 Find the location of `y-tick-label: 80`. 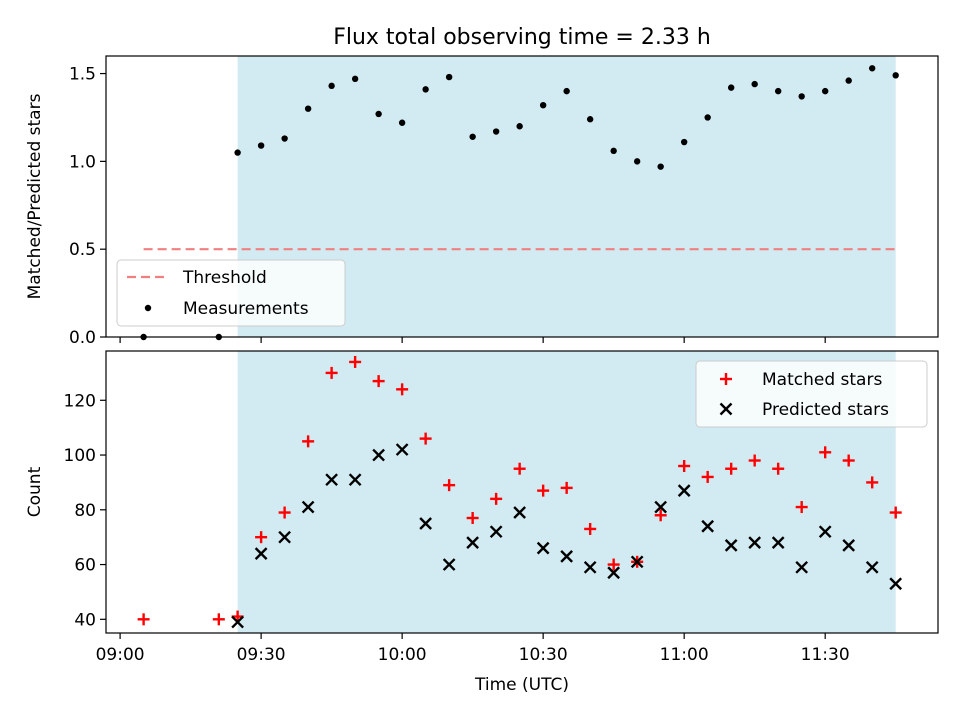

y-tick-label: 80 is located at coordinates (85, 511).